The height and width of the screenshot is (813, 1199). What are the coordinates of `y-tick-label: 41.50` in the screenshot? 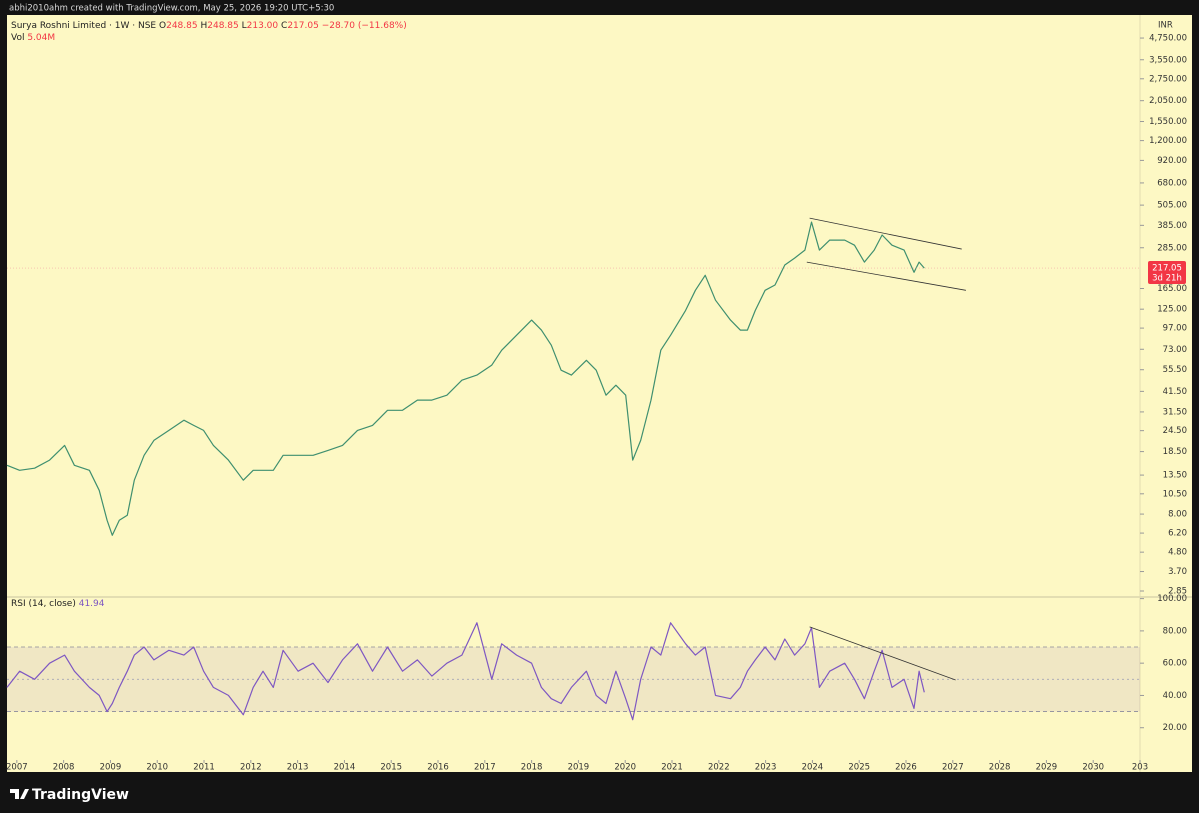 It's located at (1175, 392).